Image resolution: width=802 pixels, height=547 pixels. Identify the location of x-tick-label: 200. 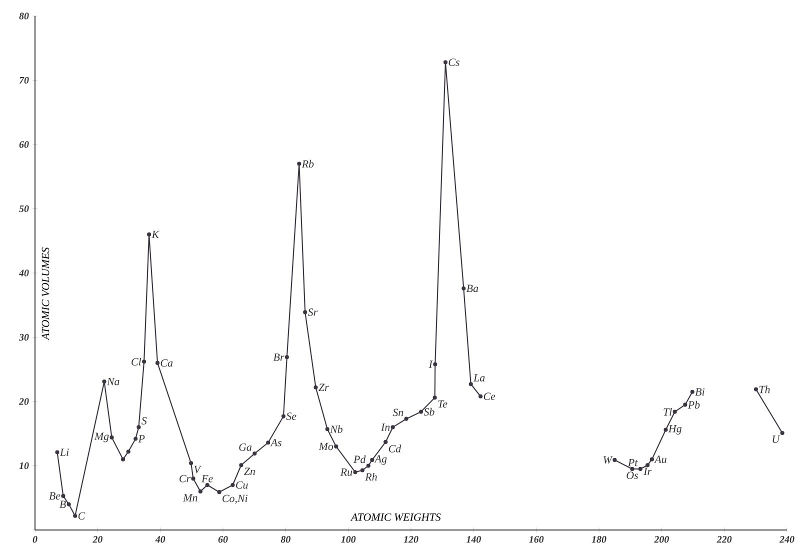
(661, 539).